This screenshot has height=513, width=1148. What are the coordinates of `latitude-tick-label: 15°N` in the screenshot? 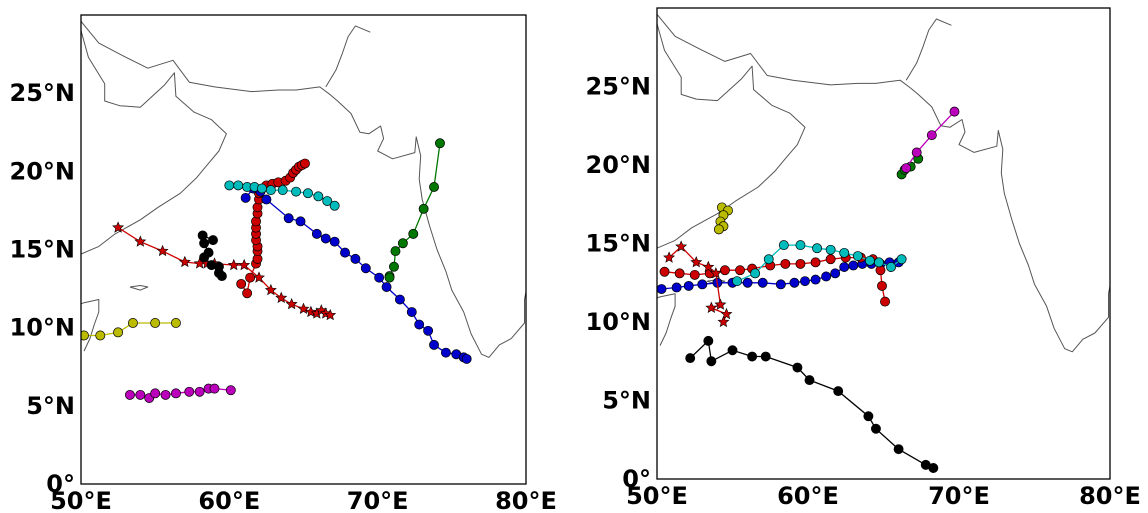 It's located at (618, 244).